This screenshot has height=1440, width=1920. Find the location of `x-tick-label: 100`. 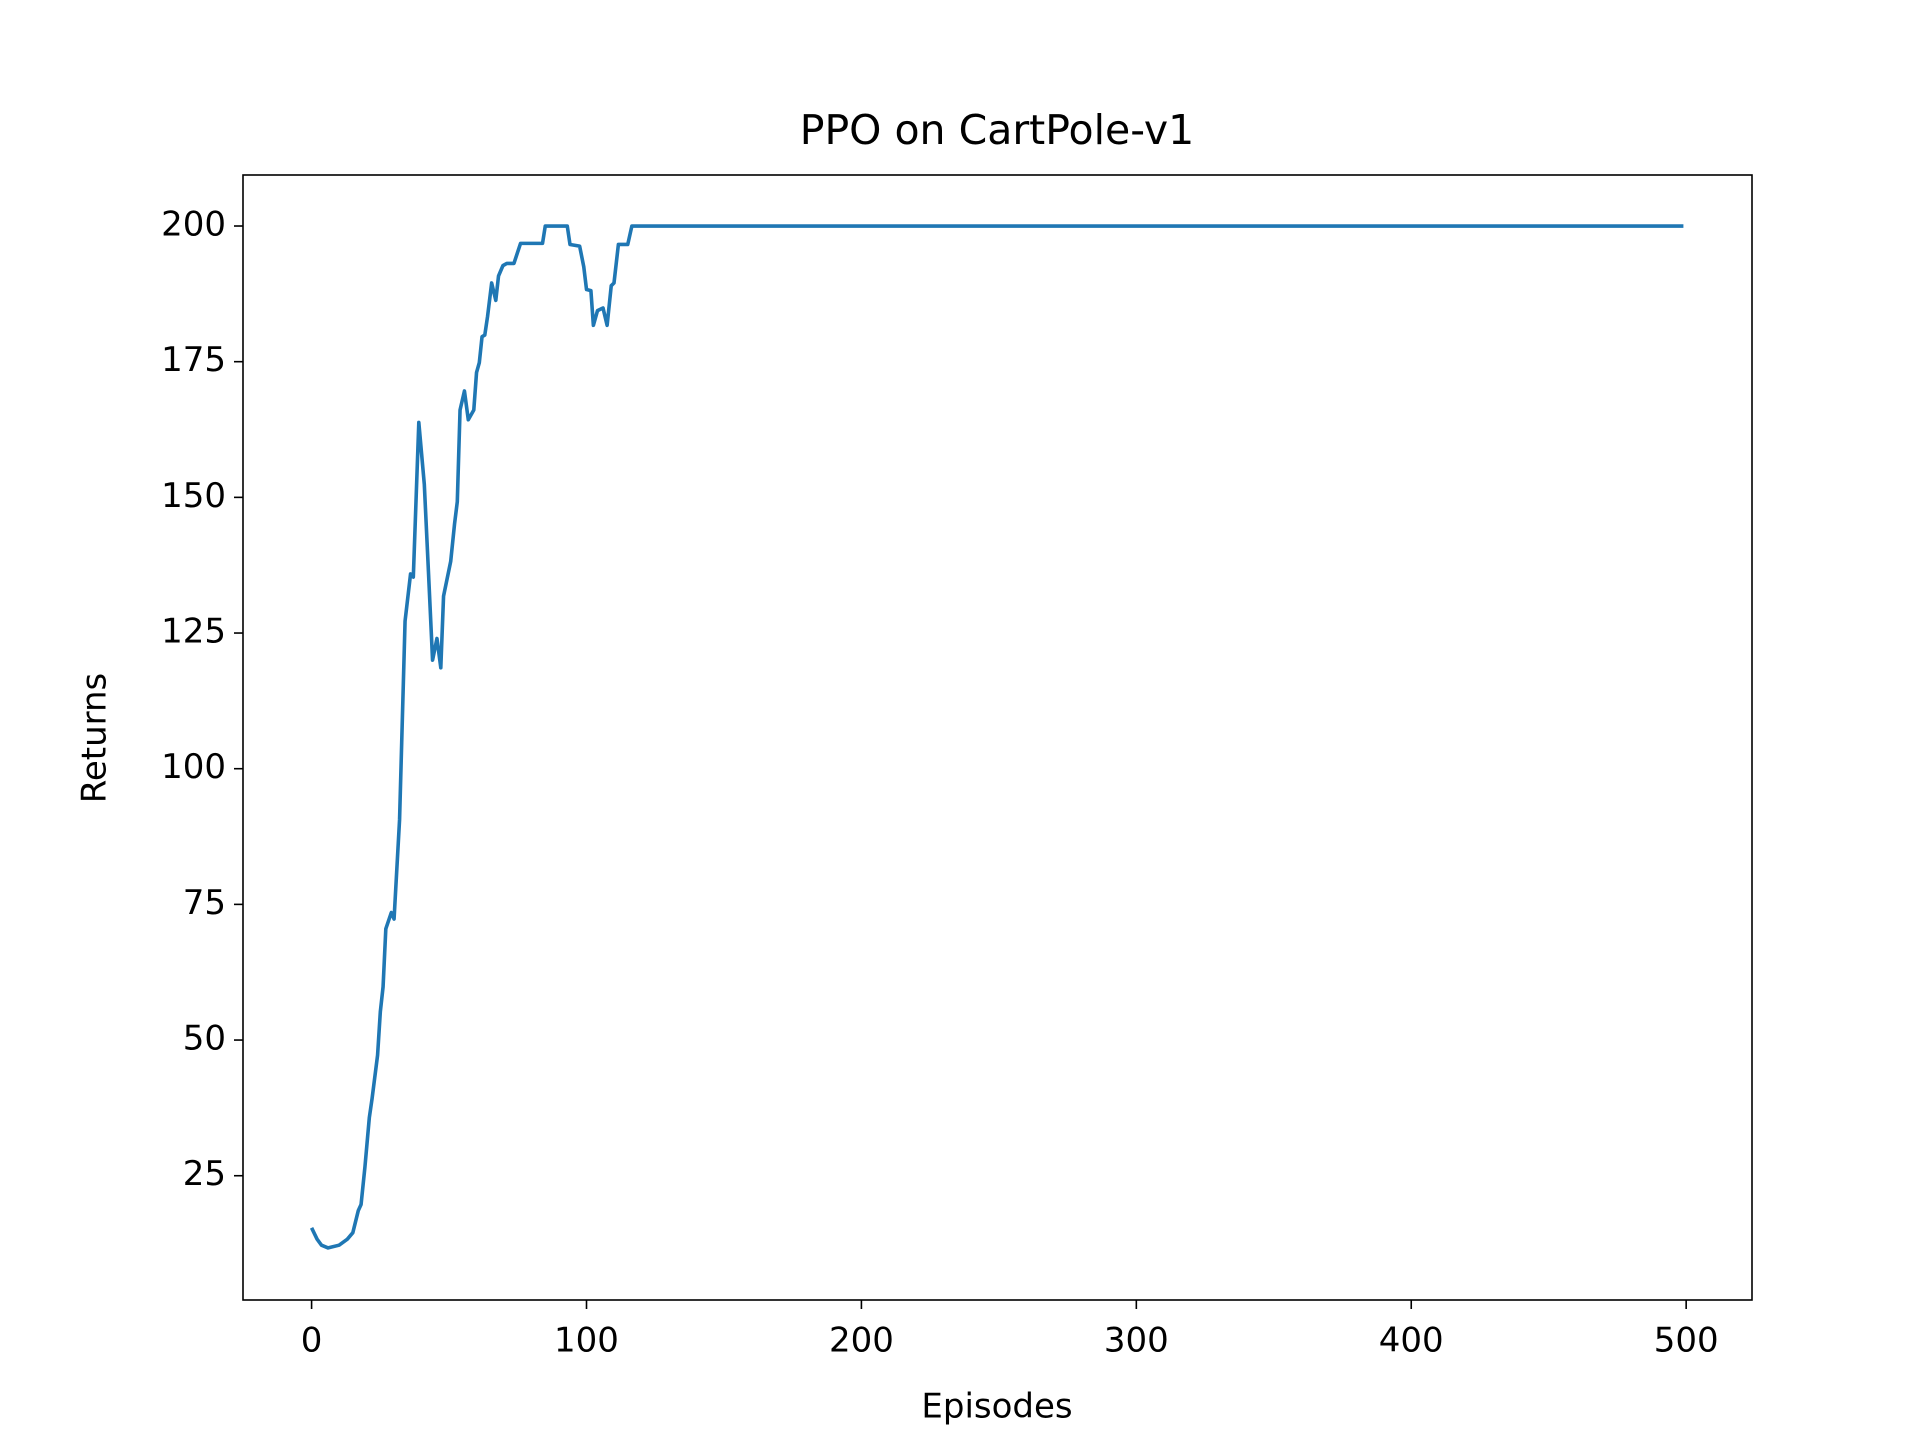

x-tick-label: 100 is located at coordinates (586, 1341).